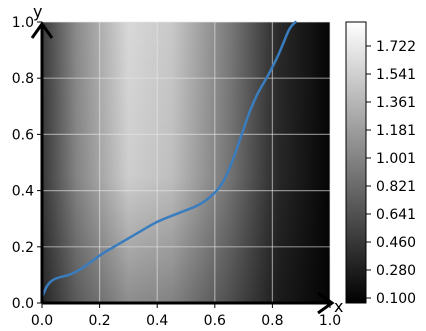 The width and height of the screenshot is (426, 331). What do you see at coordinates (272, 321) in the screenshot?
I see `x-tick-label: 0.8` at bounding box center [272, 321].